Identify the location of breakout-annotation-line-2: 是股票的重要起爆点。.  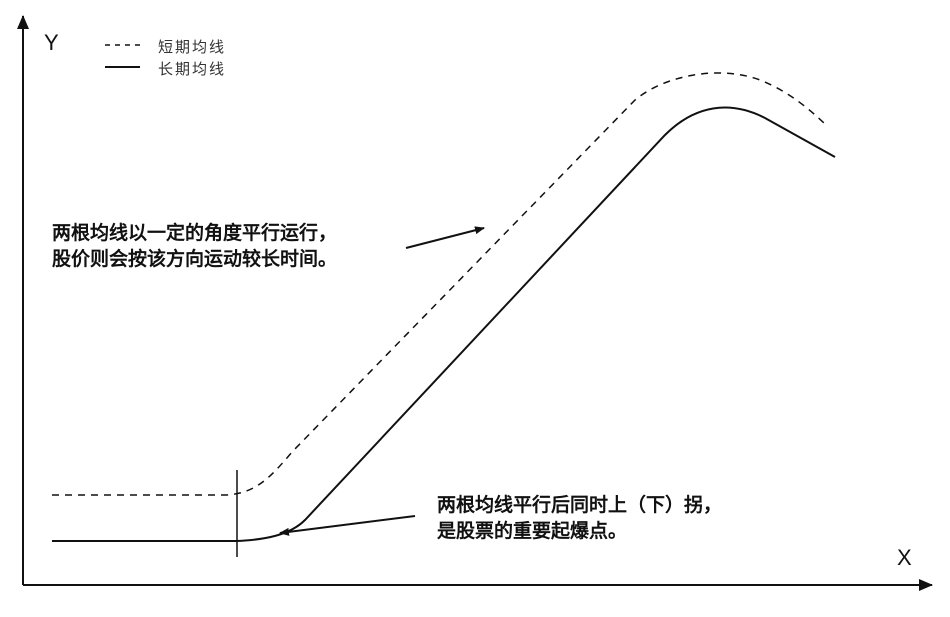
(532, 531).